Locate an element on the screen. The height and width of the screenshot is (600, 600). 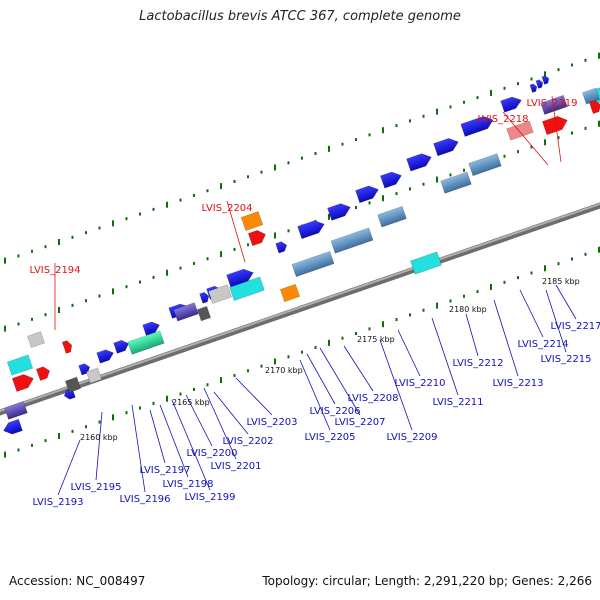
gene-green-shape is located at coordinates (146, 342).